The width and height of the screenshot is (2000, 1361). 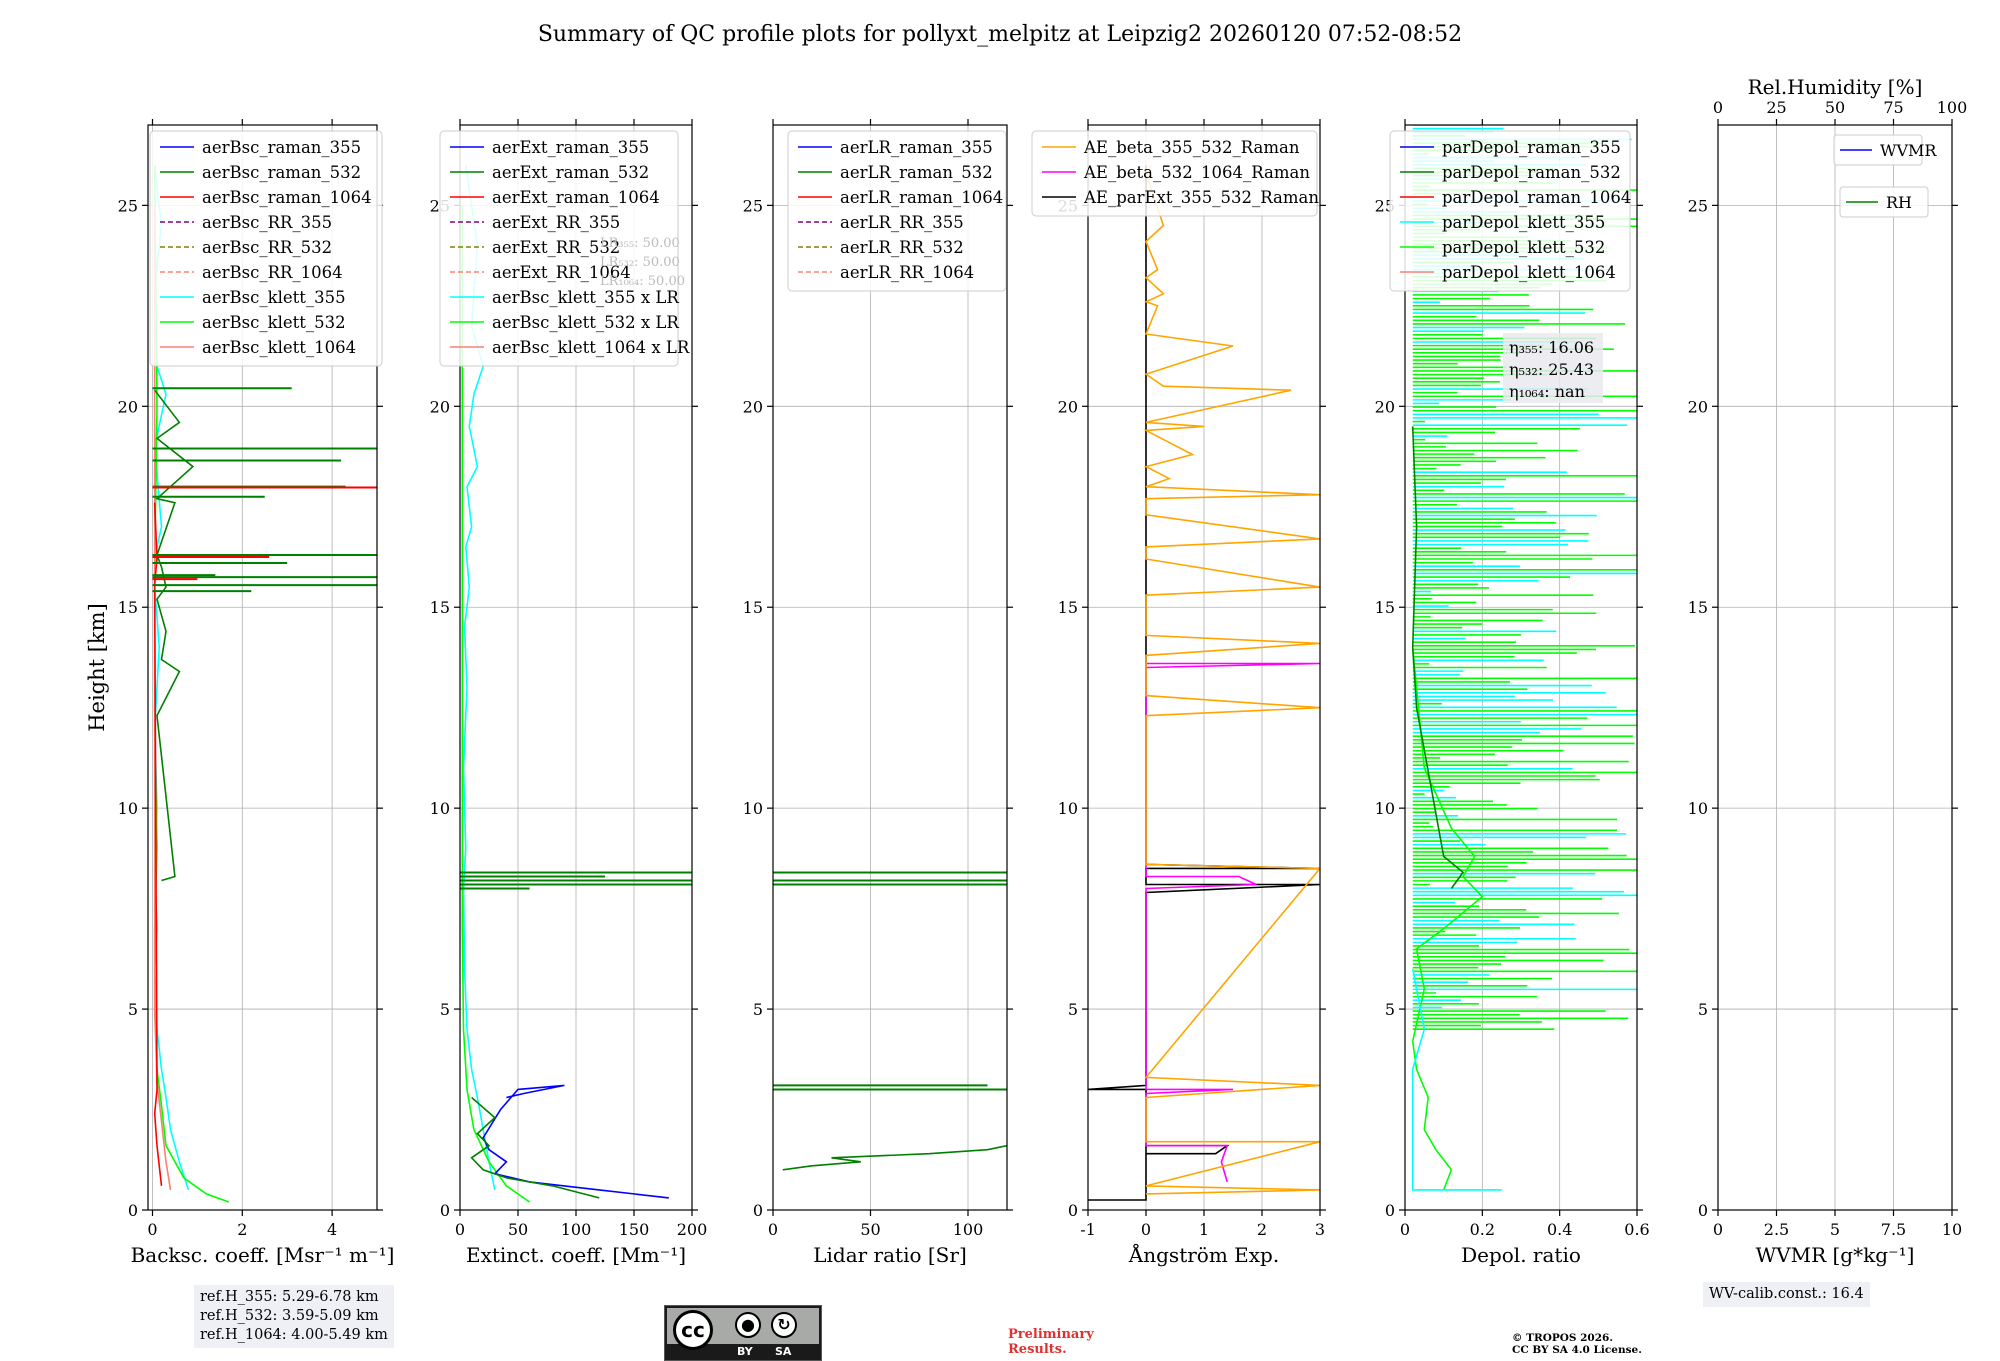 What do you see at coordinates (1523, 222) in the screenshot?
I see `legend-label: parDepol_klett_355` at bounding box center [1523, 222].